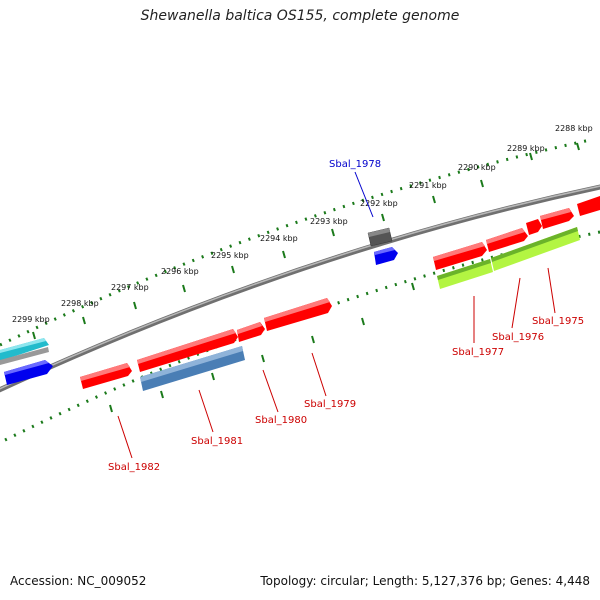 This screenshot has width=600, height=600. I want to click on gene-label-sbal-1982: Sbal_1982, so click(134, 467).